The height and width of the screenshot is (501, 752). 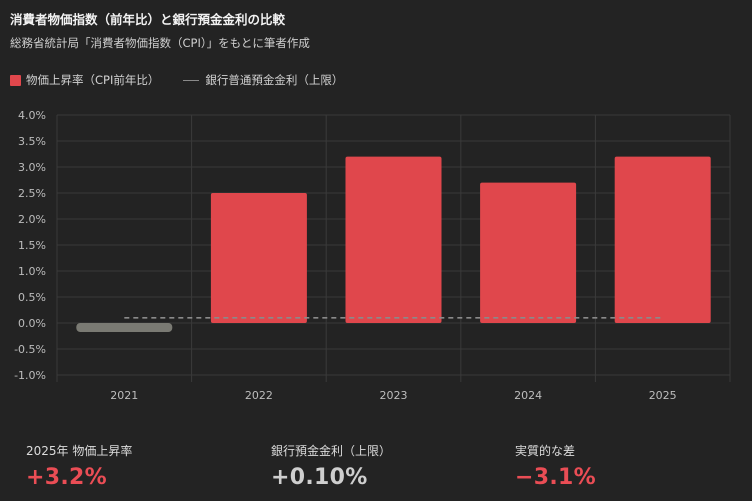 I want to click on y-tick-label: 3.5%, so click(x=32, y=141).